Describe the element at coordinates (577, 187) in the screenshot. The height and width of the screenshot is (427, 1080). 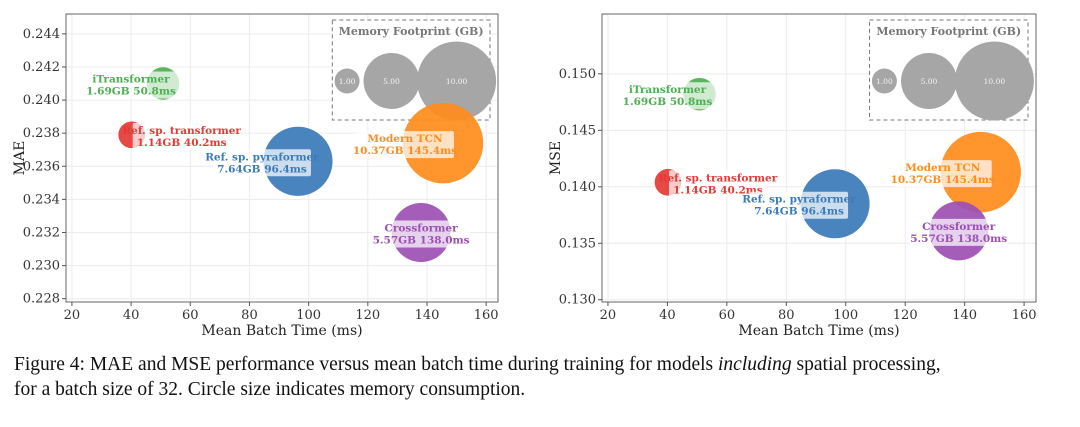
I see `y-tick-label: 0.140` at that location.